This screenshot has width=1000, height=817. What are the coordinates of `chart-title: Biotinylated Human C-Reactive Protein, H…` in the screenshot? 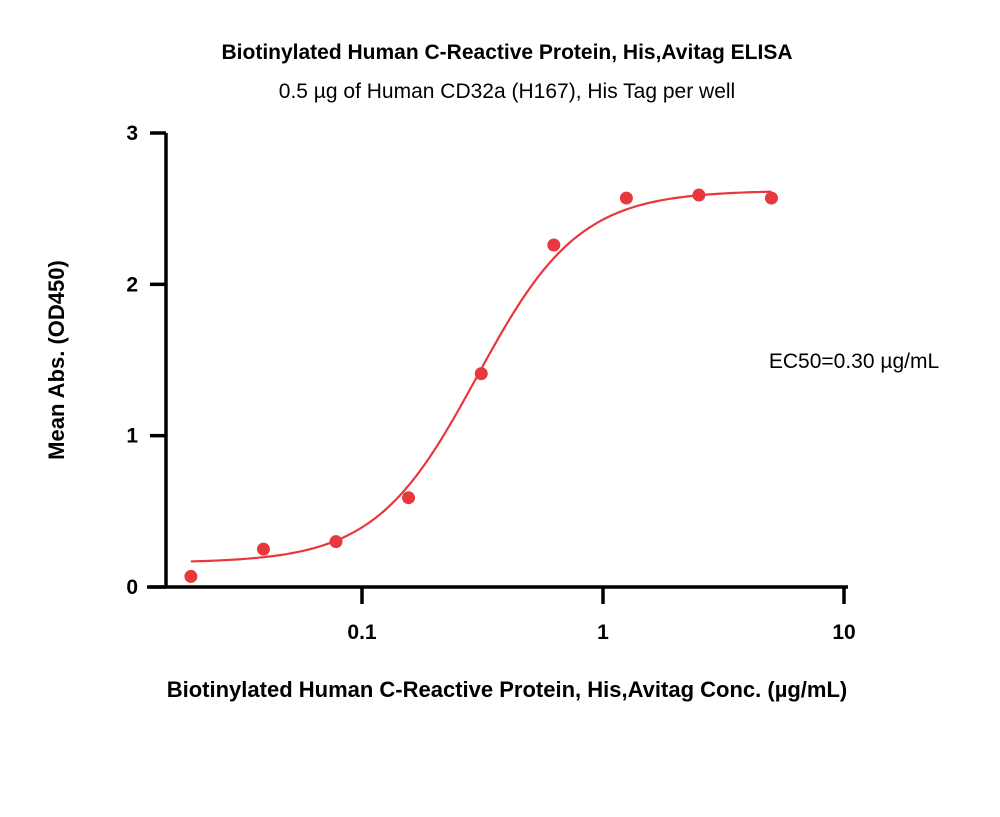 It's located at (507, 52).